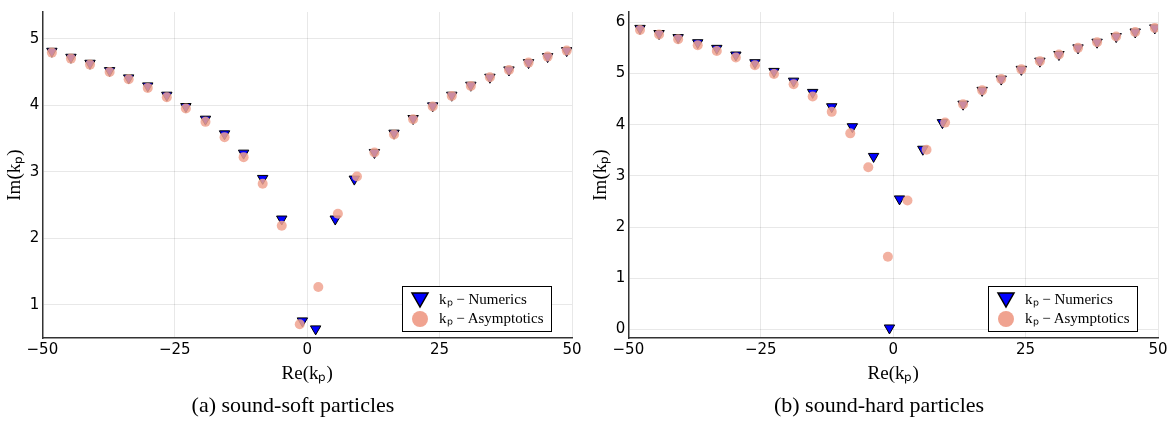  What do you see at coordinates (620, 328) in the screenshot?
I see `y-tick-label: 0` at bounding box center [620, 328].